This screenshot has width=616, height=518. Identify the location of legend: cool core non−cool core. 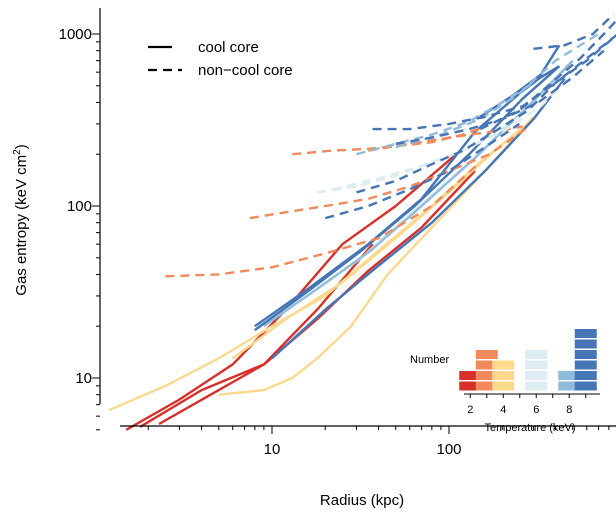
(220, 59).